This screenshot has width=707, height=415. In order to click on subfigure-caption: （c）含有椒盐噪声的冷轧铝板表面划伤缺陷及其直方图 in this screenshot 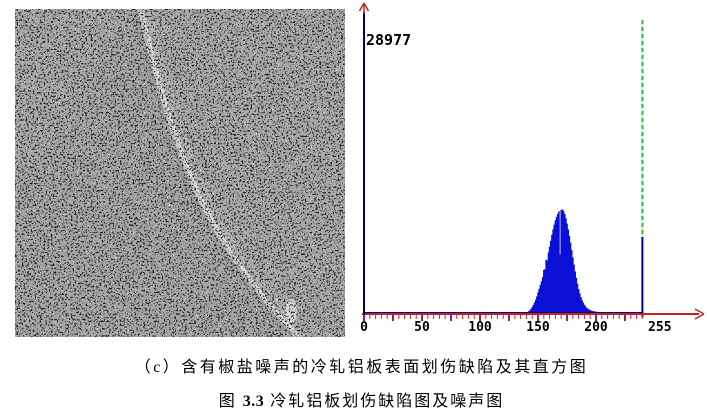, I will do `click(361, 367)`.